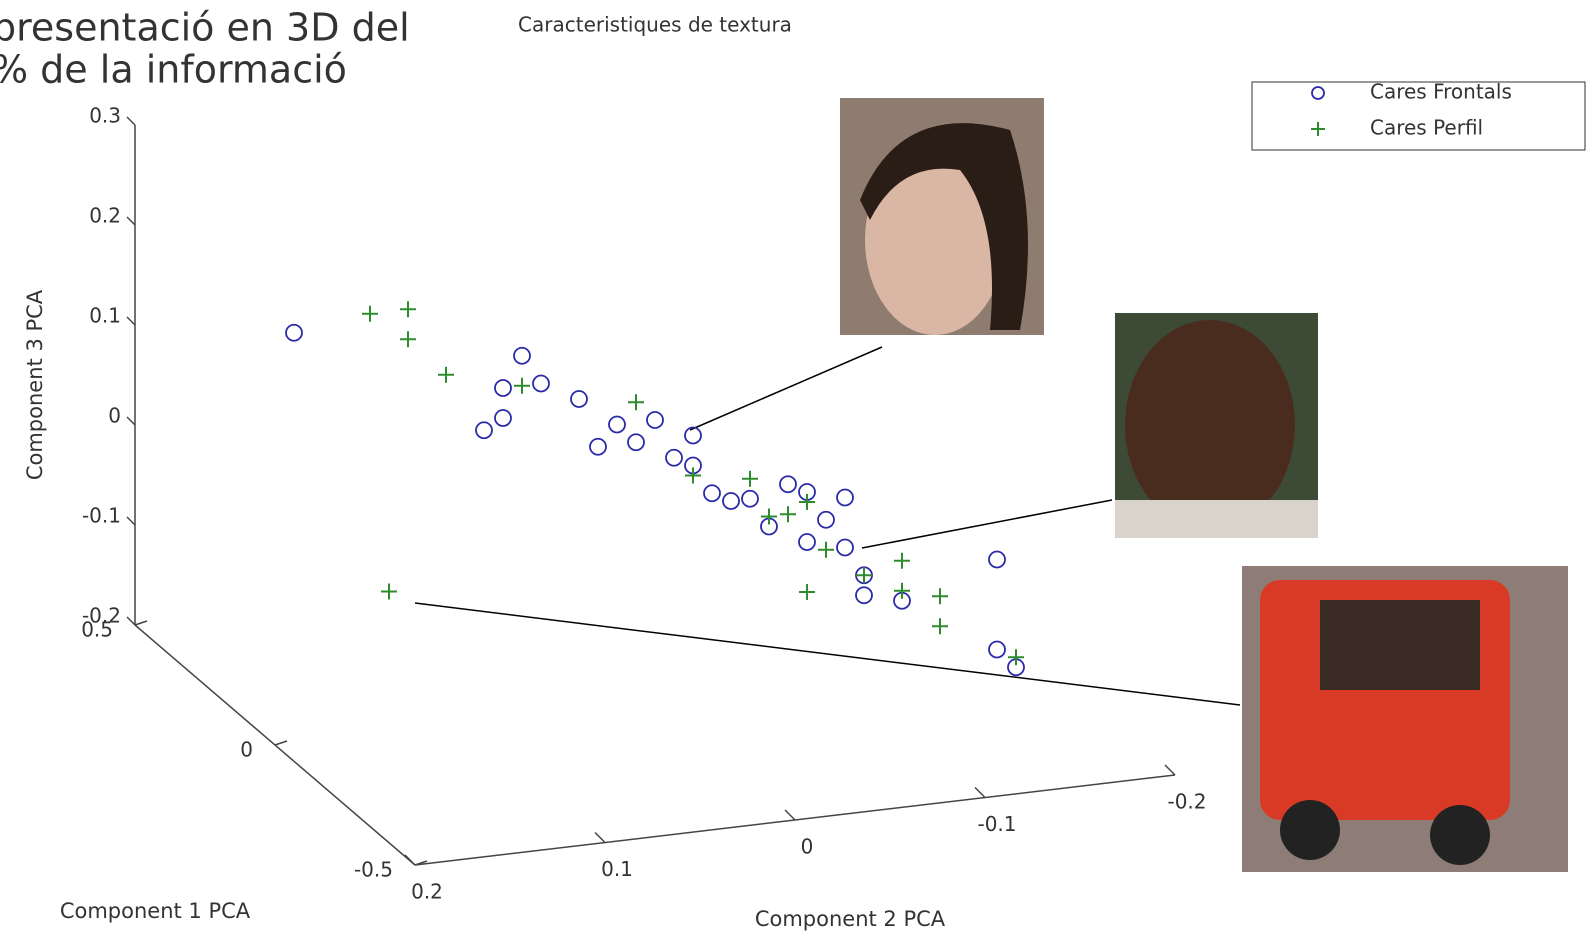 Image resolution: width=1587 pixels, height=946 pixels. Describe the element at coordinates (1441, 92) in the screenshot. I see `legend-label: Cares Frontals` at that location.